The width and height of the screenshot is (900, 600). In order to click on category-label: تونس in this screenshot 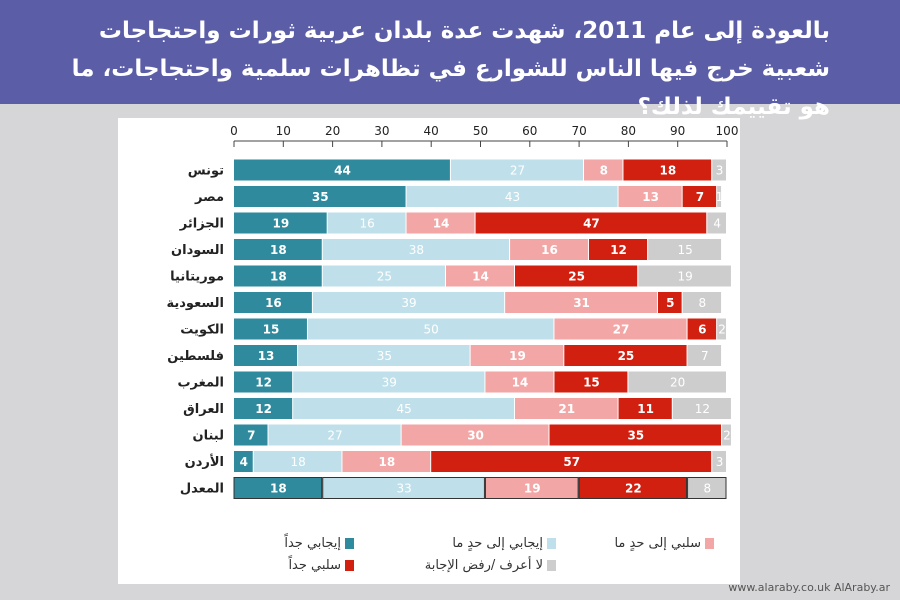, I will do `click(206, 171)`.